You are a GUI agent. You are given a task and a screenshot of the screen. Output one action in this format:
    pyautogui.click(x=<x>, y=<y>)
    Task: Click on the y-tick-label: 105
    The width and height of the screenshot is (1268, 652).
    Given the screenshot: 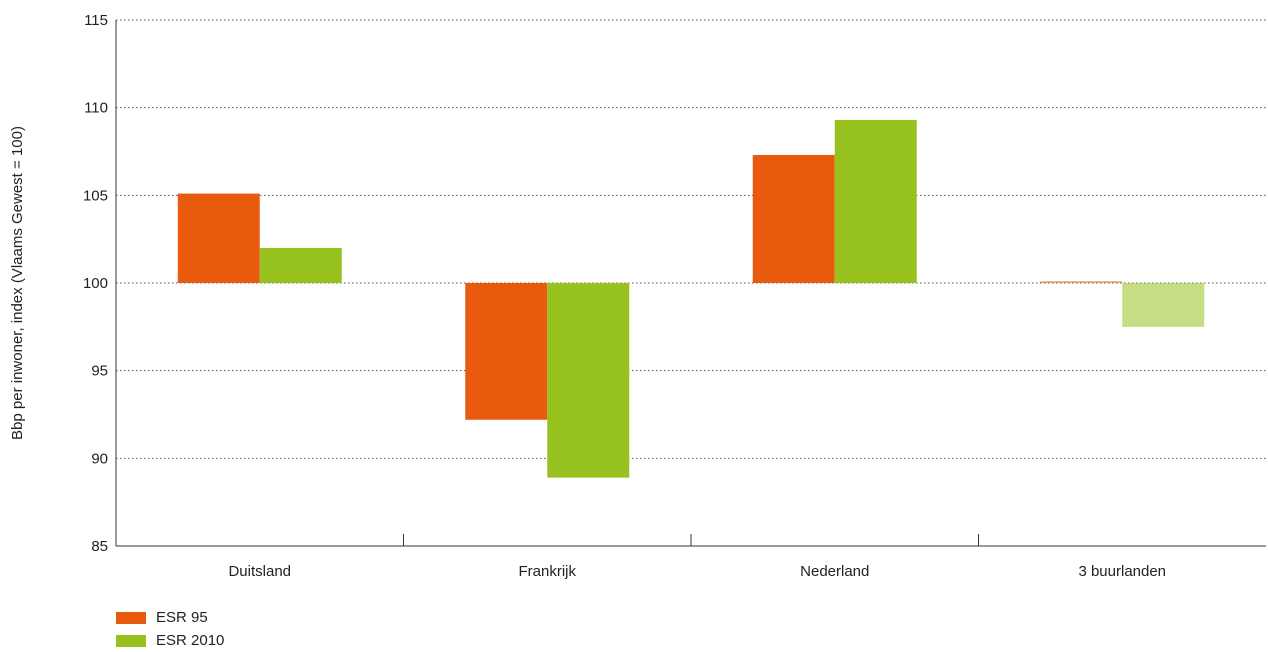 What is the action you would take?
    pyautogui.click(x=95, y=195)
    